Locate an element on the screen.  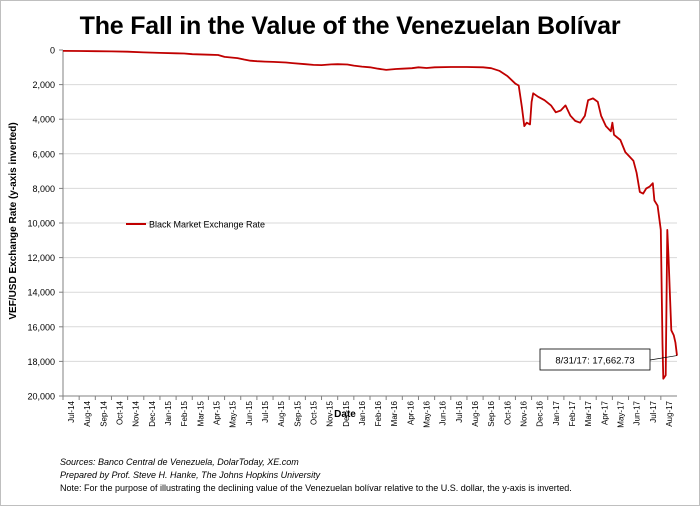
legend: Black Market Exchange Rate is located at coordinates (195, 225).